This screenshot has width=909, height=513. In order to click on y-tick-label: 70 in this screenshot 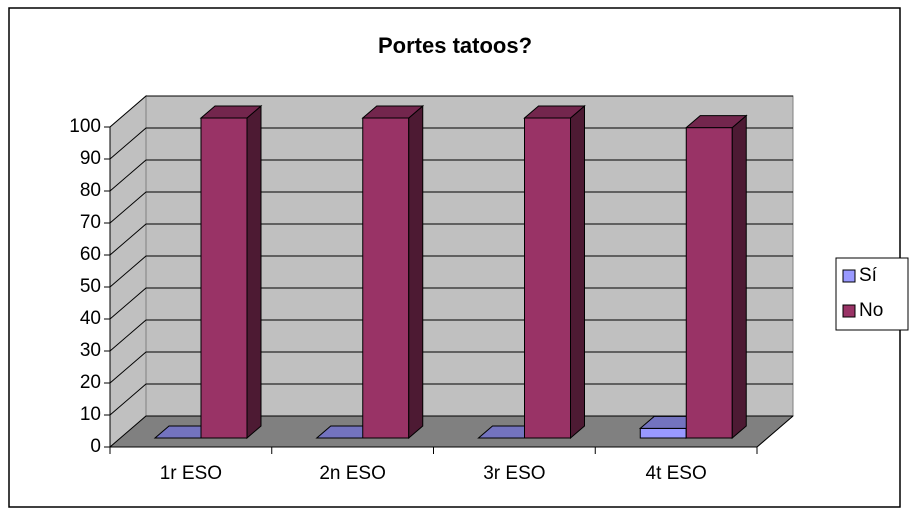, I will do `click(90, 222)`.